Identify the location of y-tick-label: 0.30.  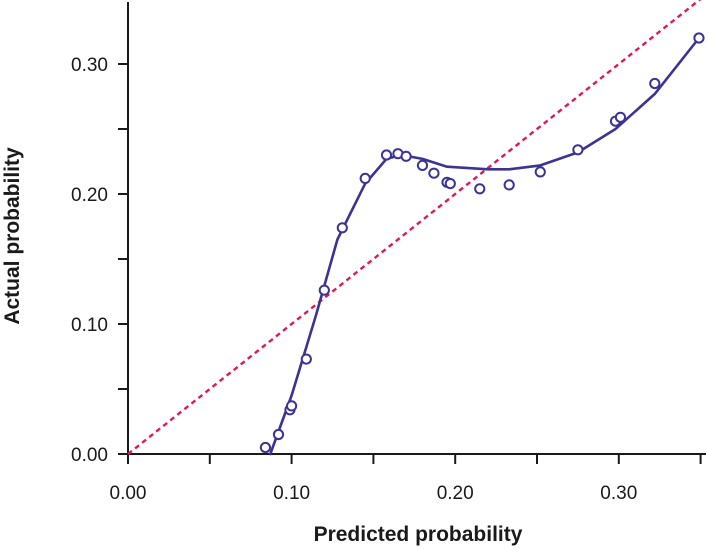
(89, 65).